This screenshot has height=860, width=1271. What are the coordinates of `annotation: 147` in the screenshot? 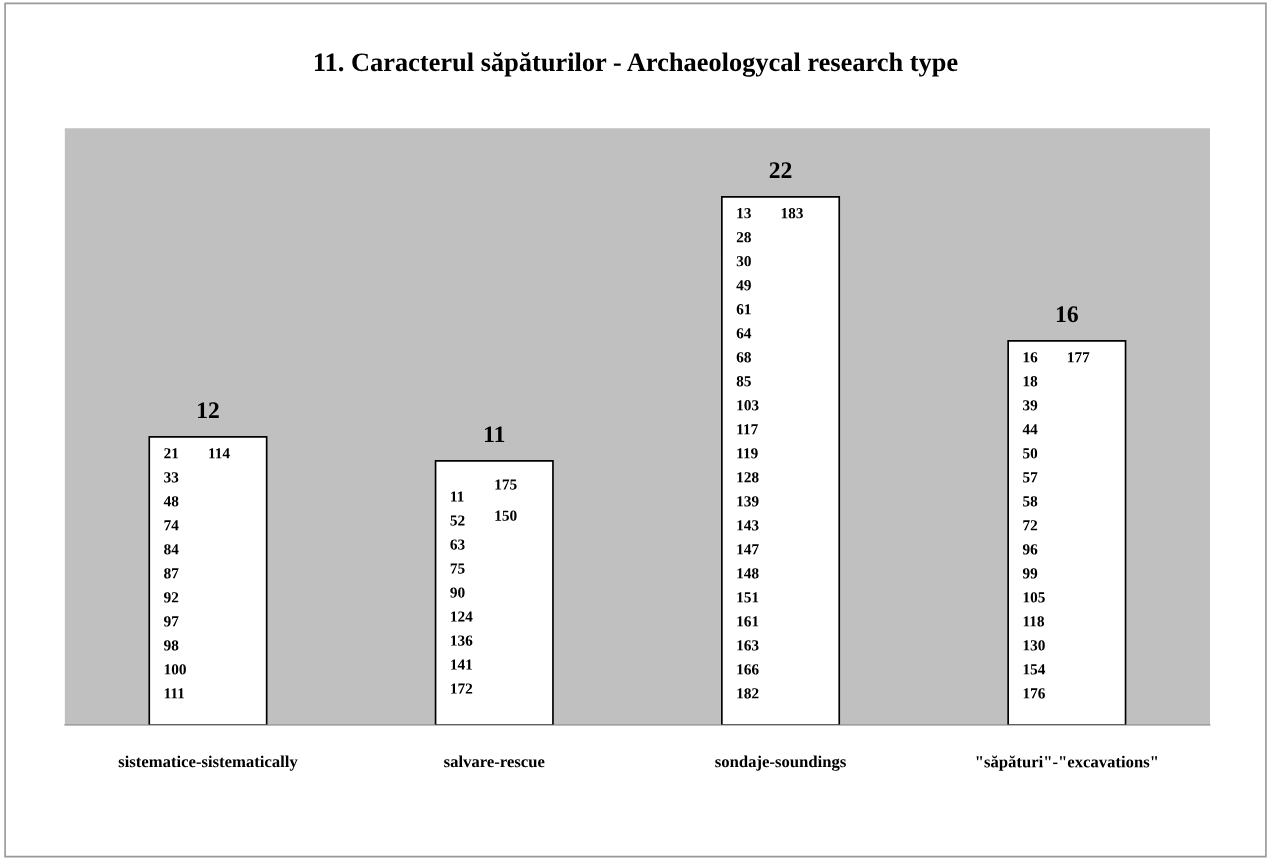 It's located at (748, 549).